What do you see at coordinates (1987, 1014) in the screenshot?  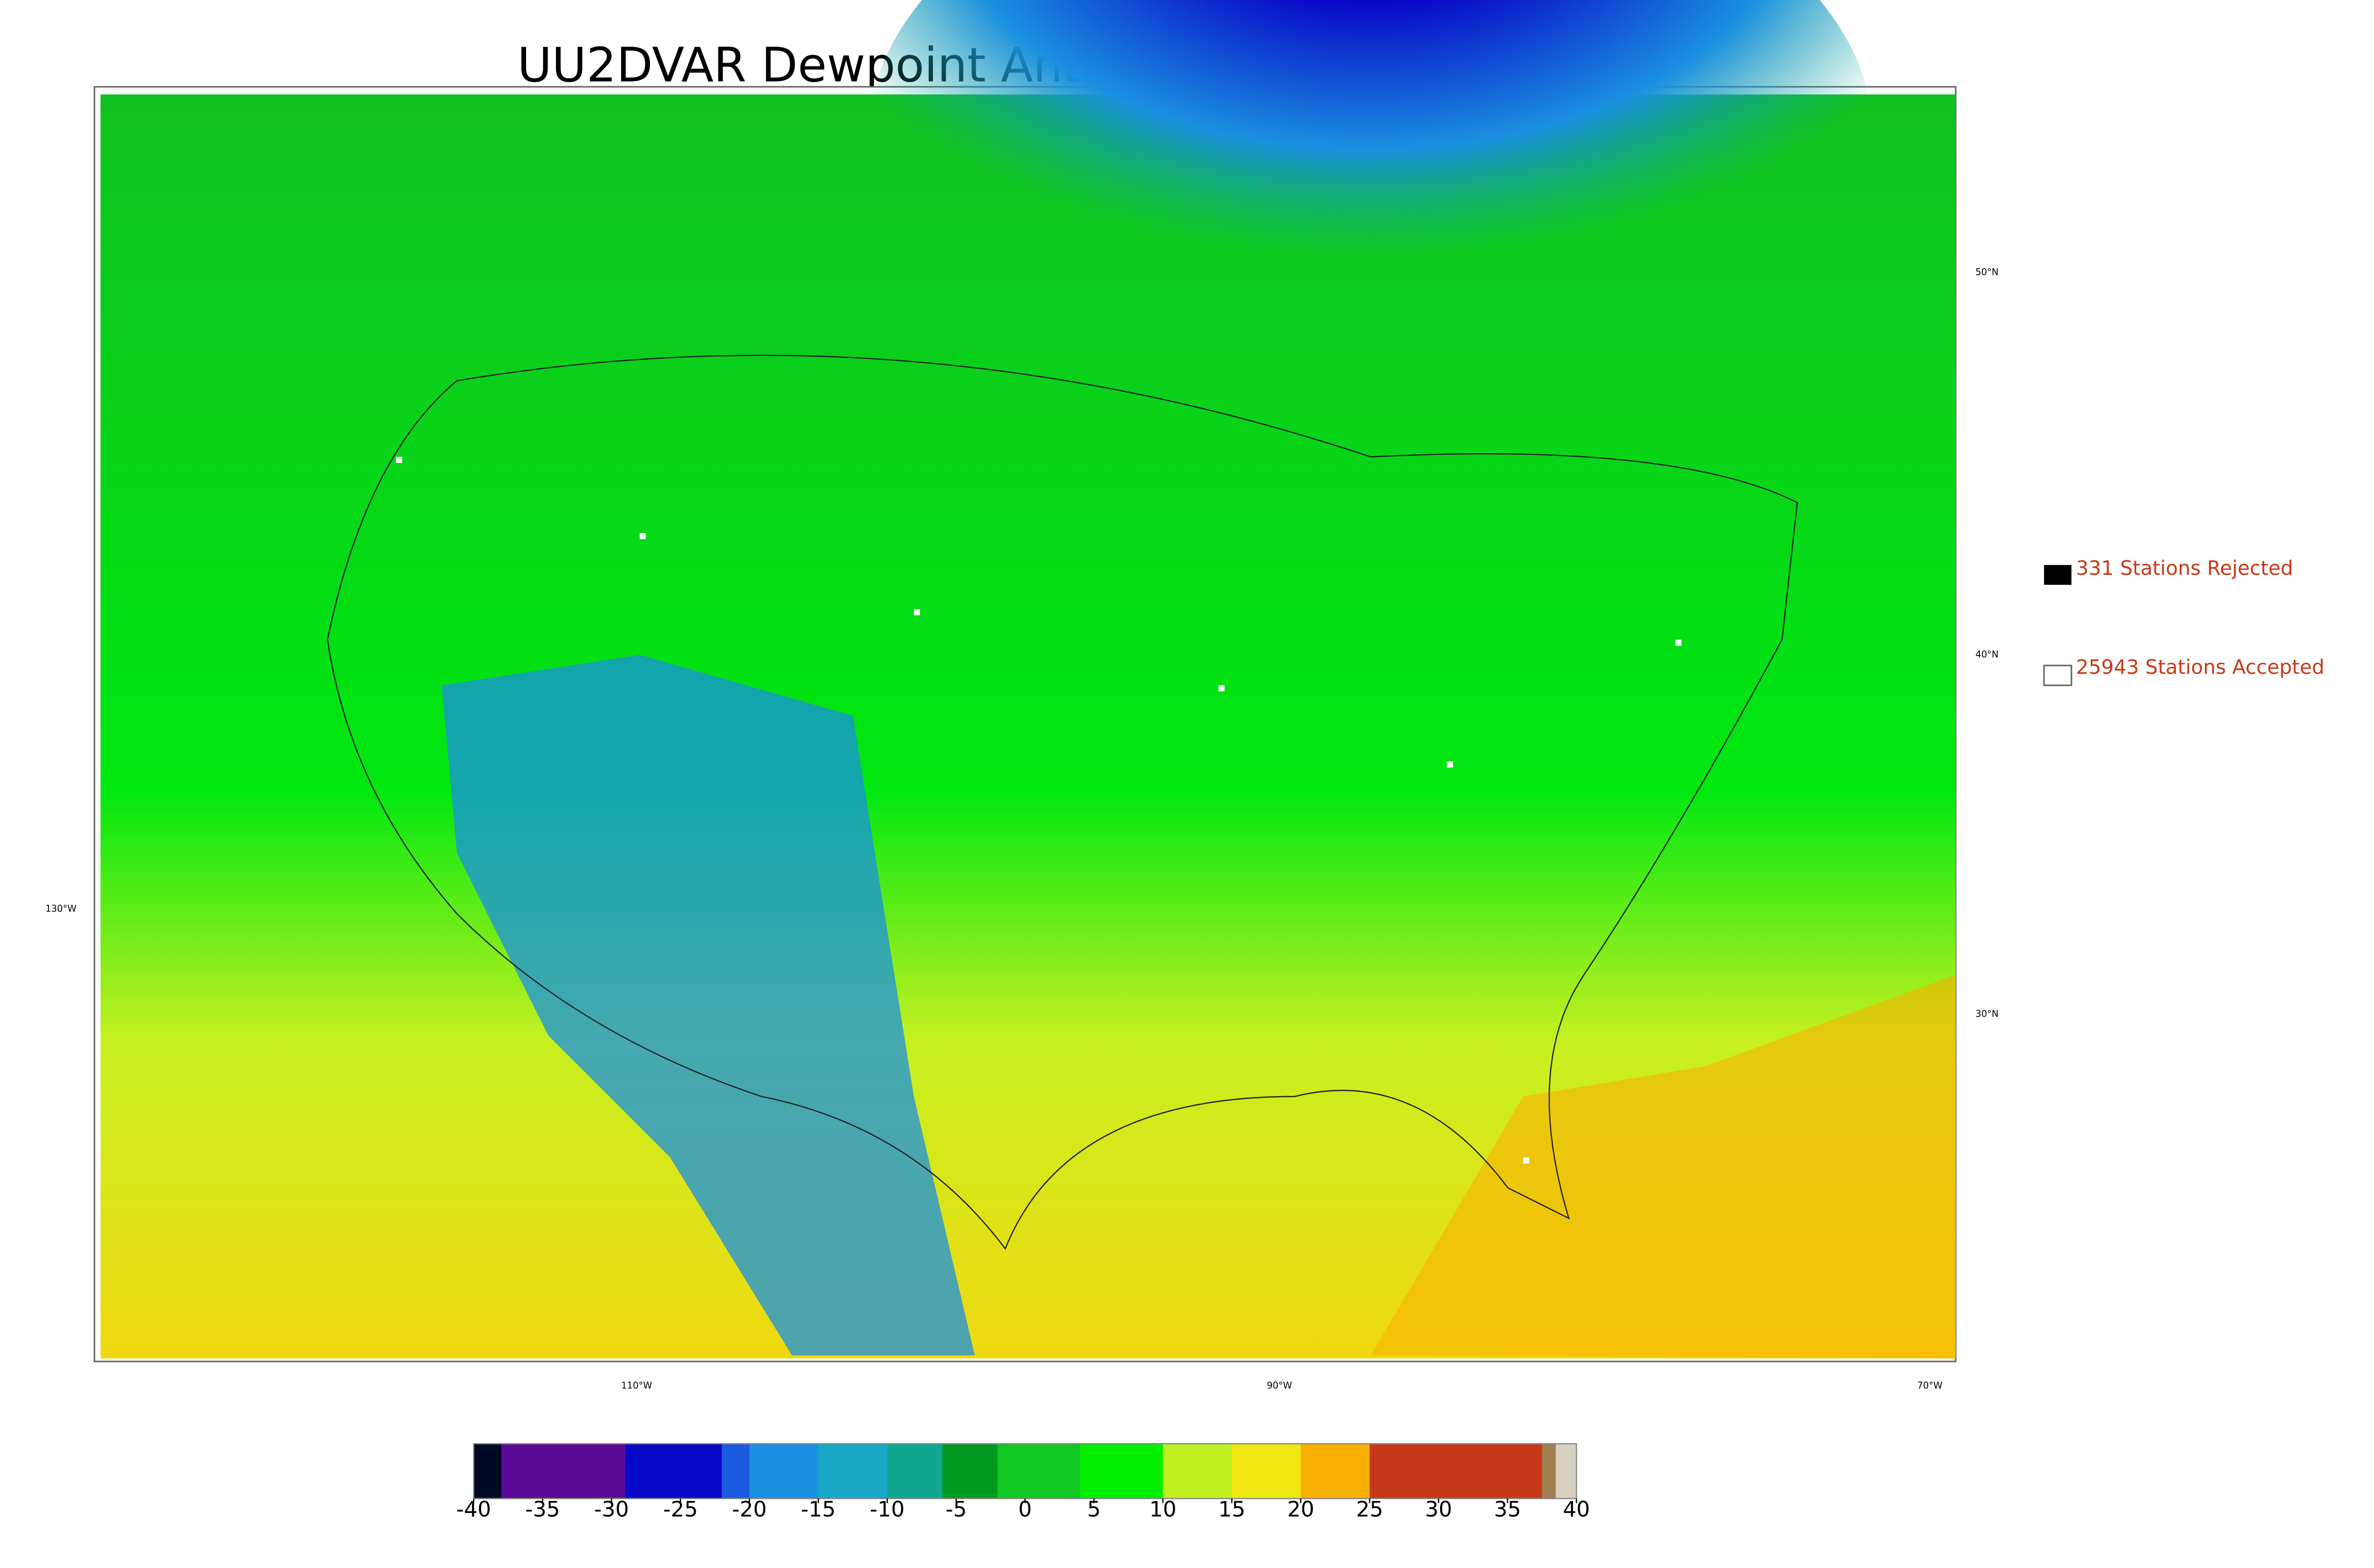 I see `latitude-label: 30°N` at bounding box center [1987, 1014].